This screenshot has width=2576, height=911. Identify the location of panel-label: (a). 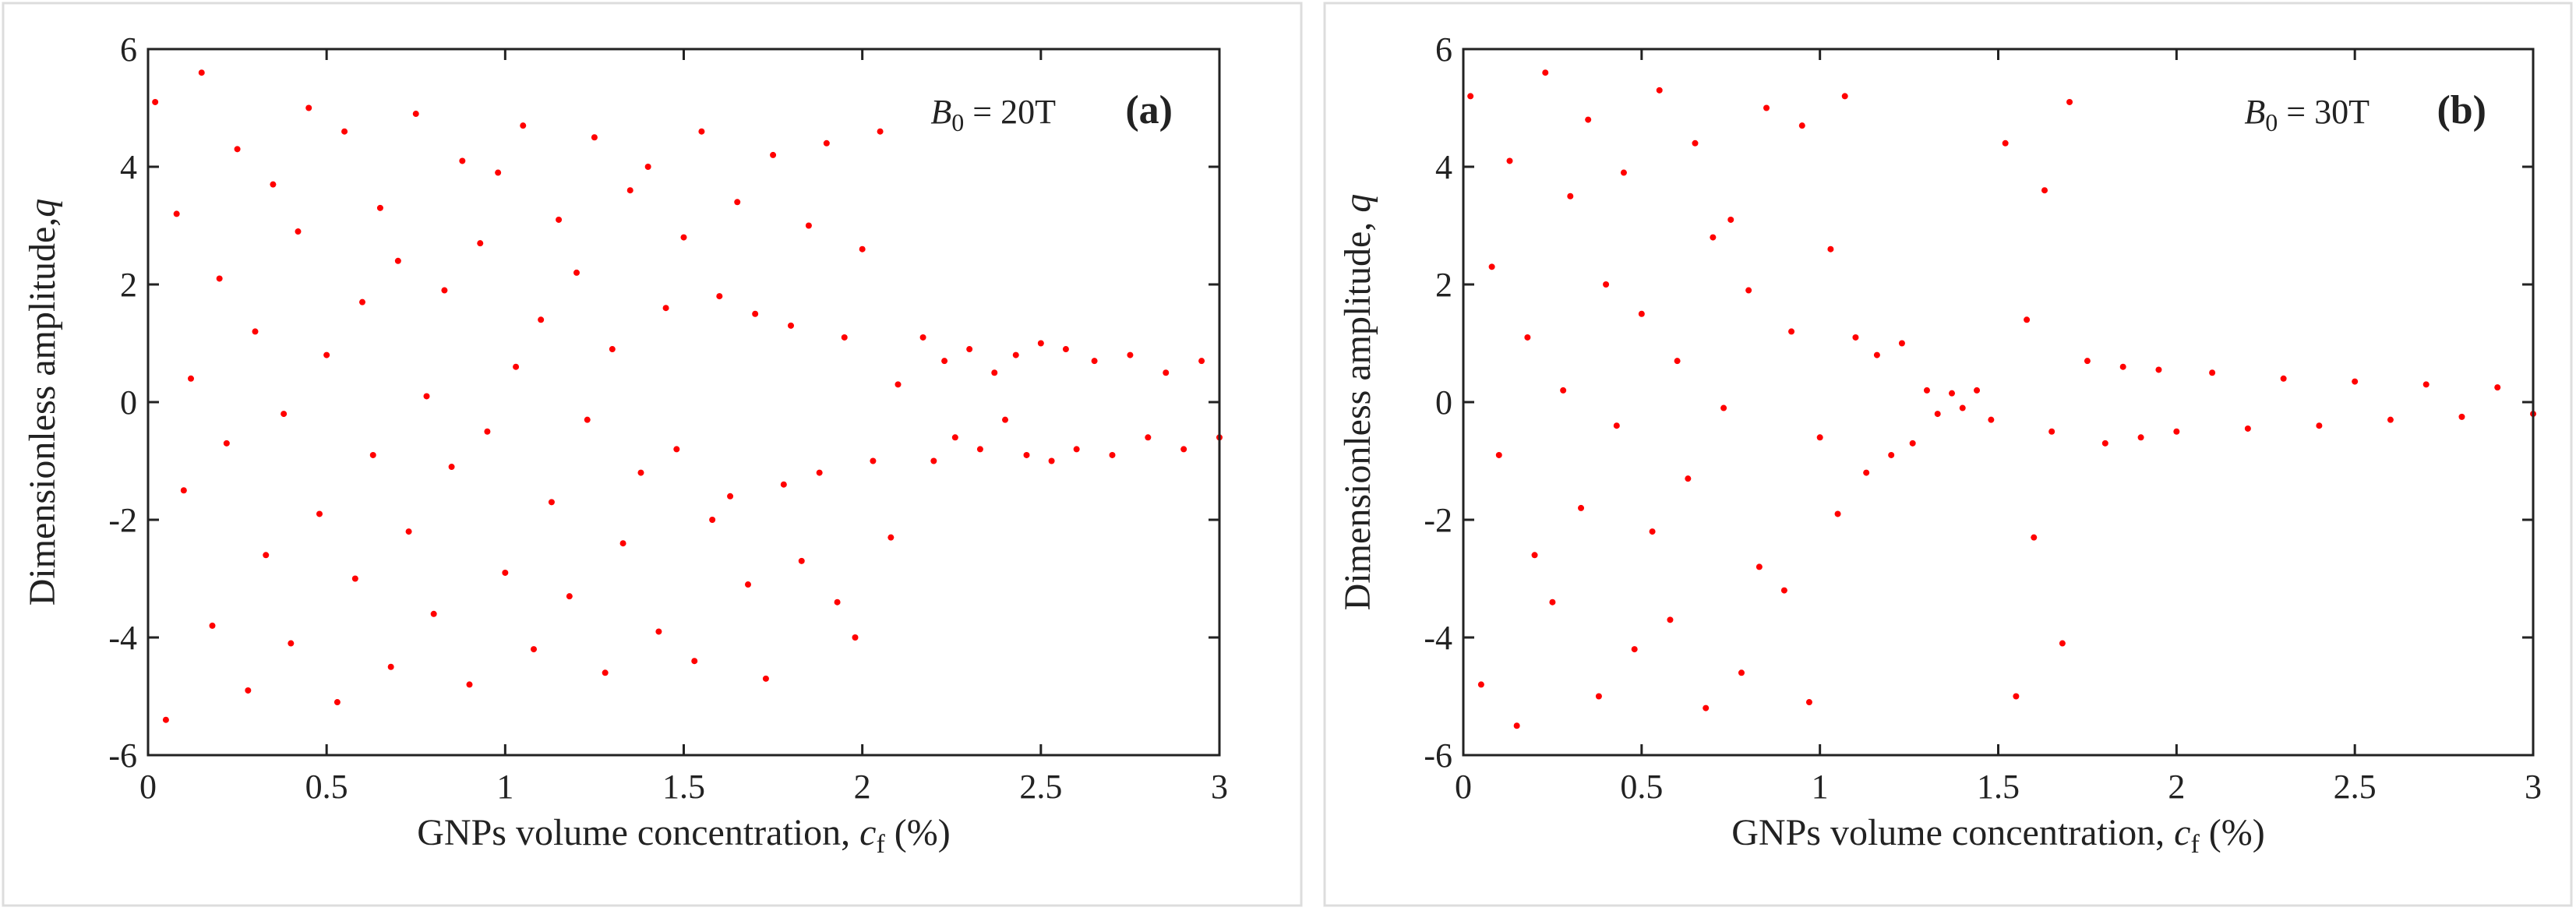
(1149, 110).